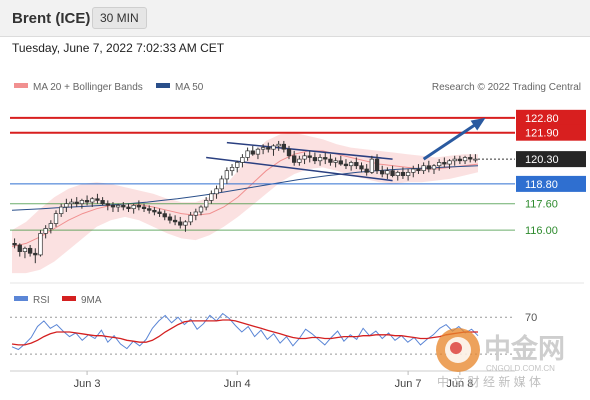 This screenshot has height=400, width=590. Describe the element at coordinates (118, 48) in the screenshot. I see `timestamp: Tuesday, June 7, 2022 7:02:33 AM CET` at that location.